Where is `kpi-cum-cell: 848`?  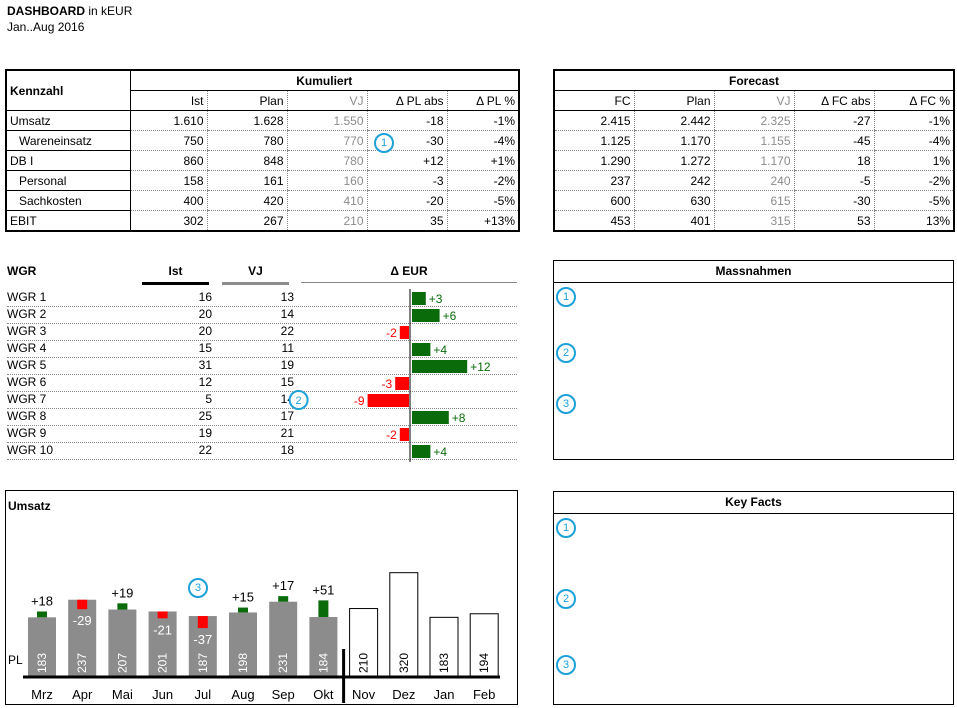 kpi-cum-cell: 848 is located at coordinates (246, 160).